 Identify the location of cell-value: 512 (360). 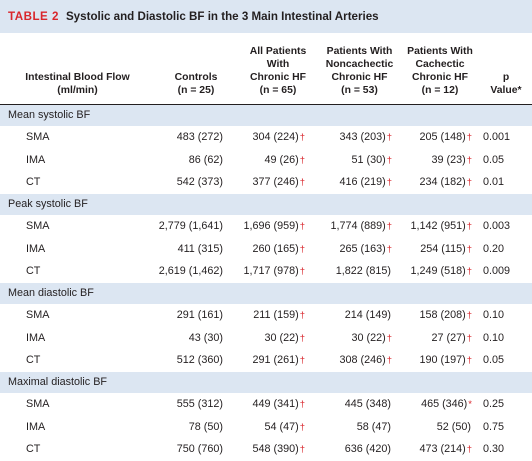
(199, 360).